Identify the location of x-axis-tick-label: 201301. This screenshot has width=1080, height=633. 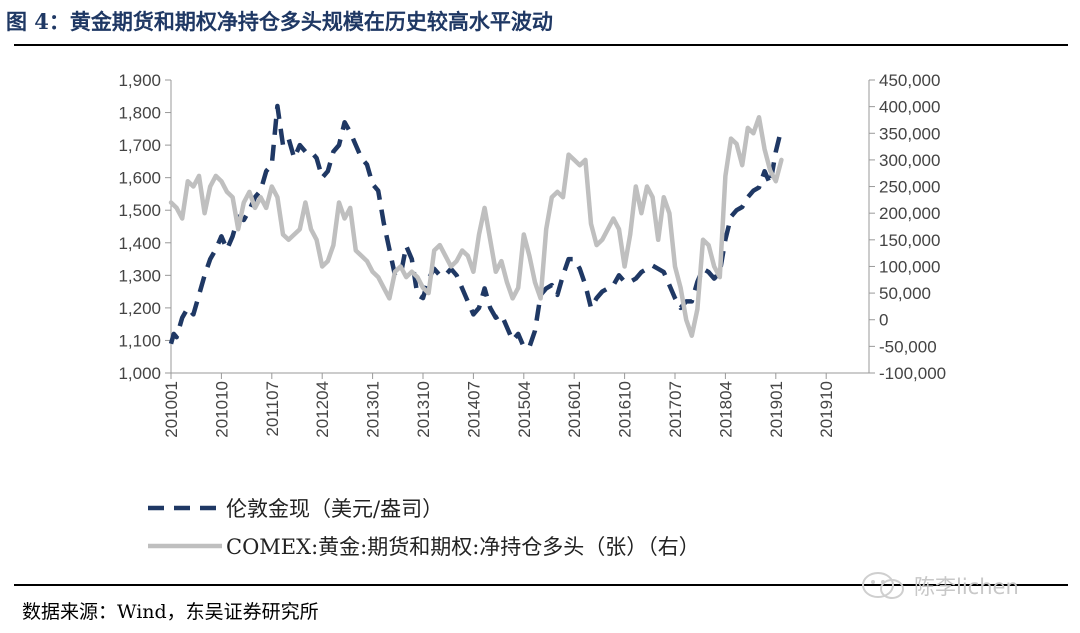
(373, 409).